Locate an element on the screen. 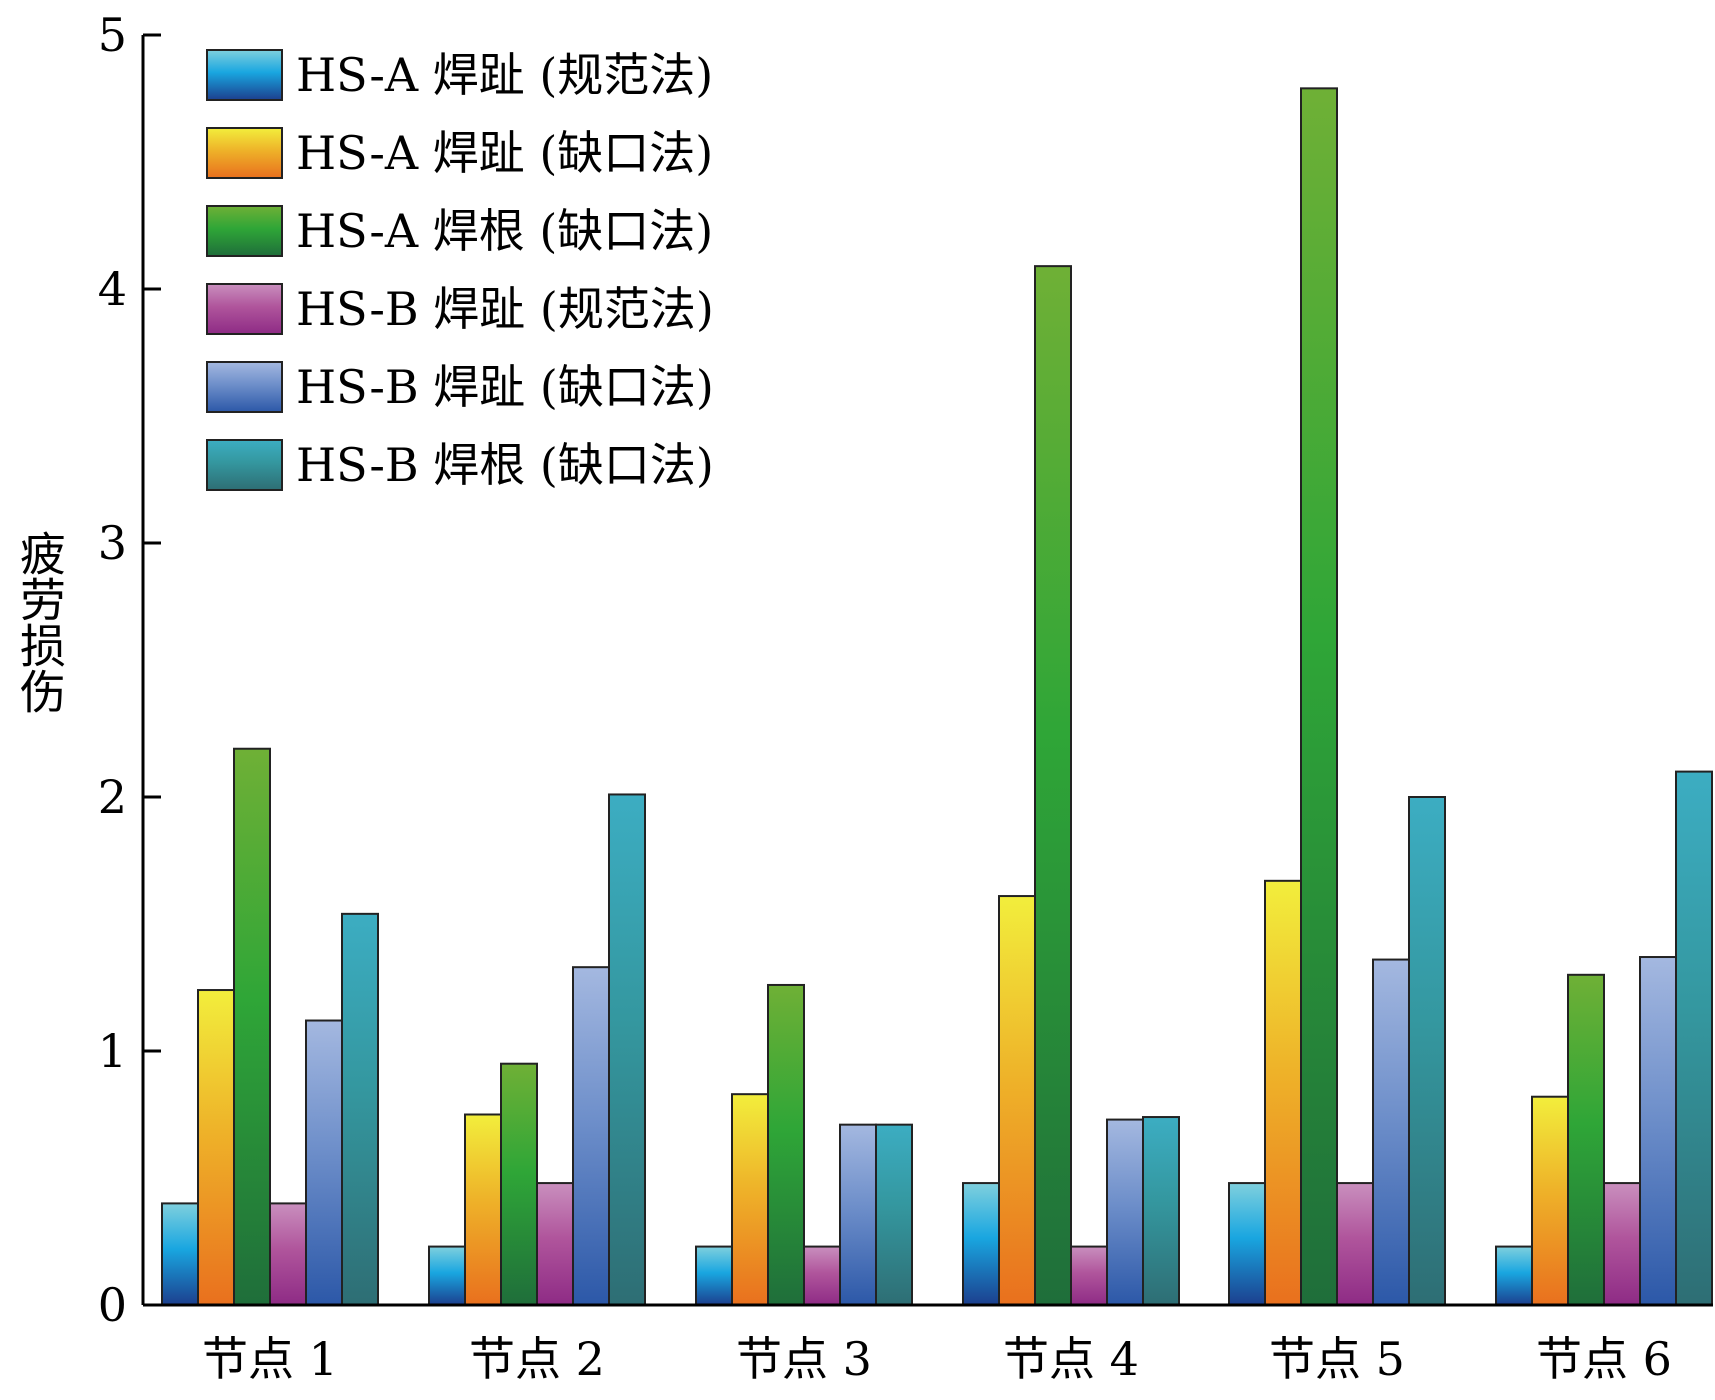 The height and width of the screenshot is (1400, 1715). legend-label-5: HS-B 焊趾 (缺口法) is located at coordinates (505, 387).